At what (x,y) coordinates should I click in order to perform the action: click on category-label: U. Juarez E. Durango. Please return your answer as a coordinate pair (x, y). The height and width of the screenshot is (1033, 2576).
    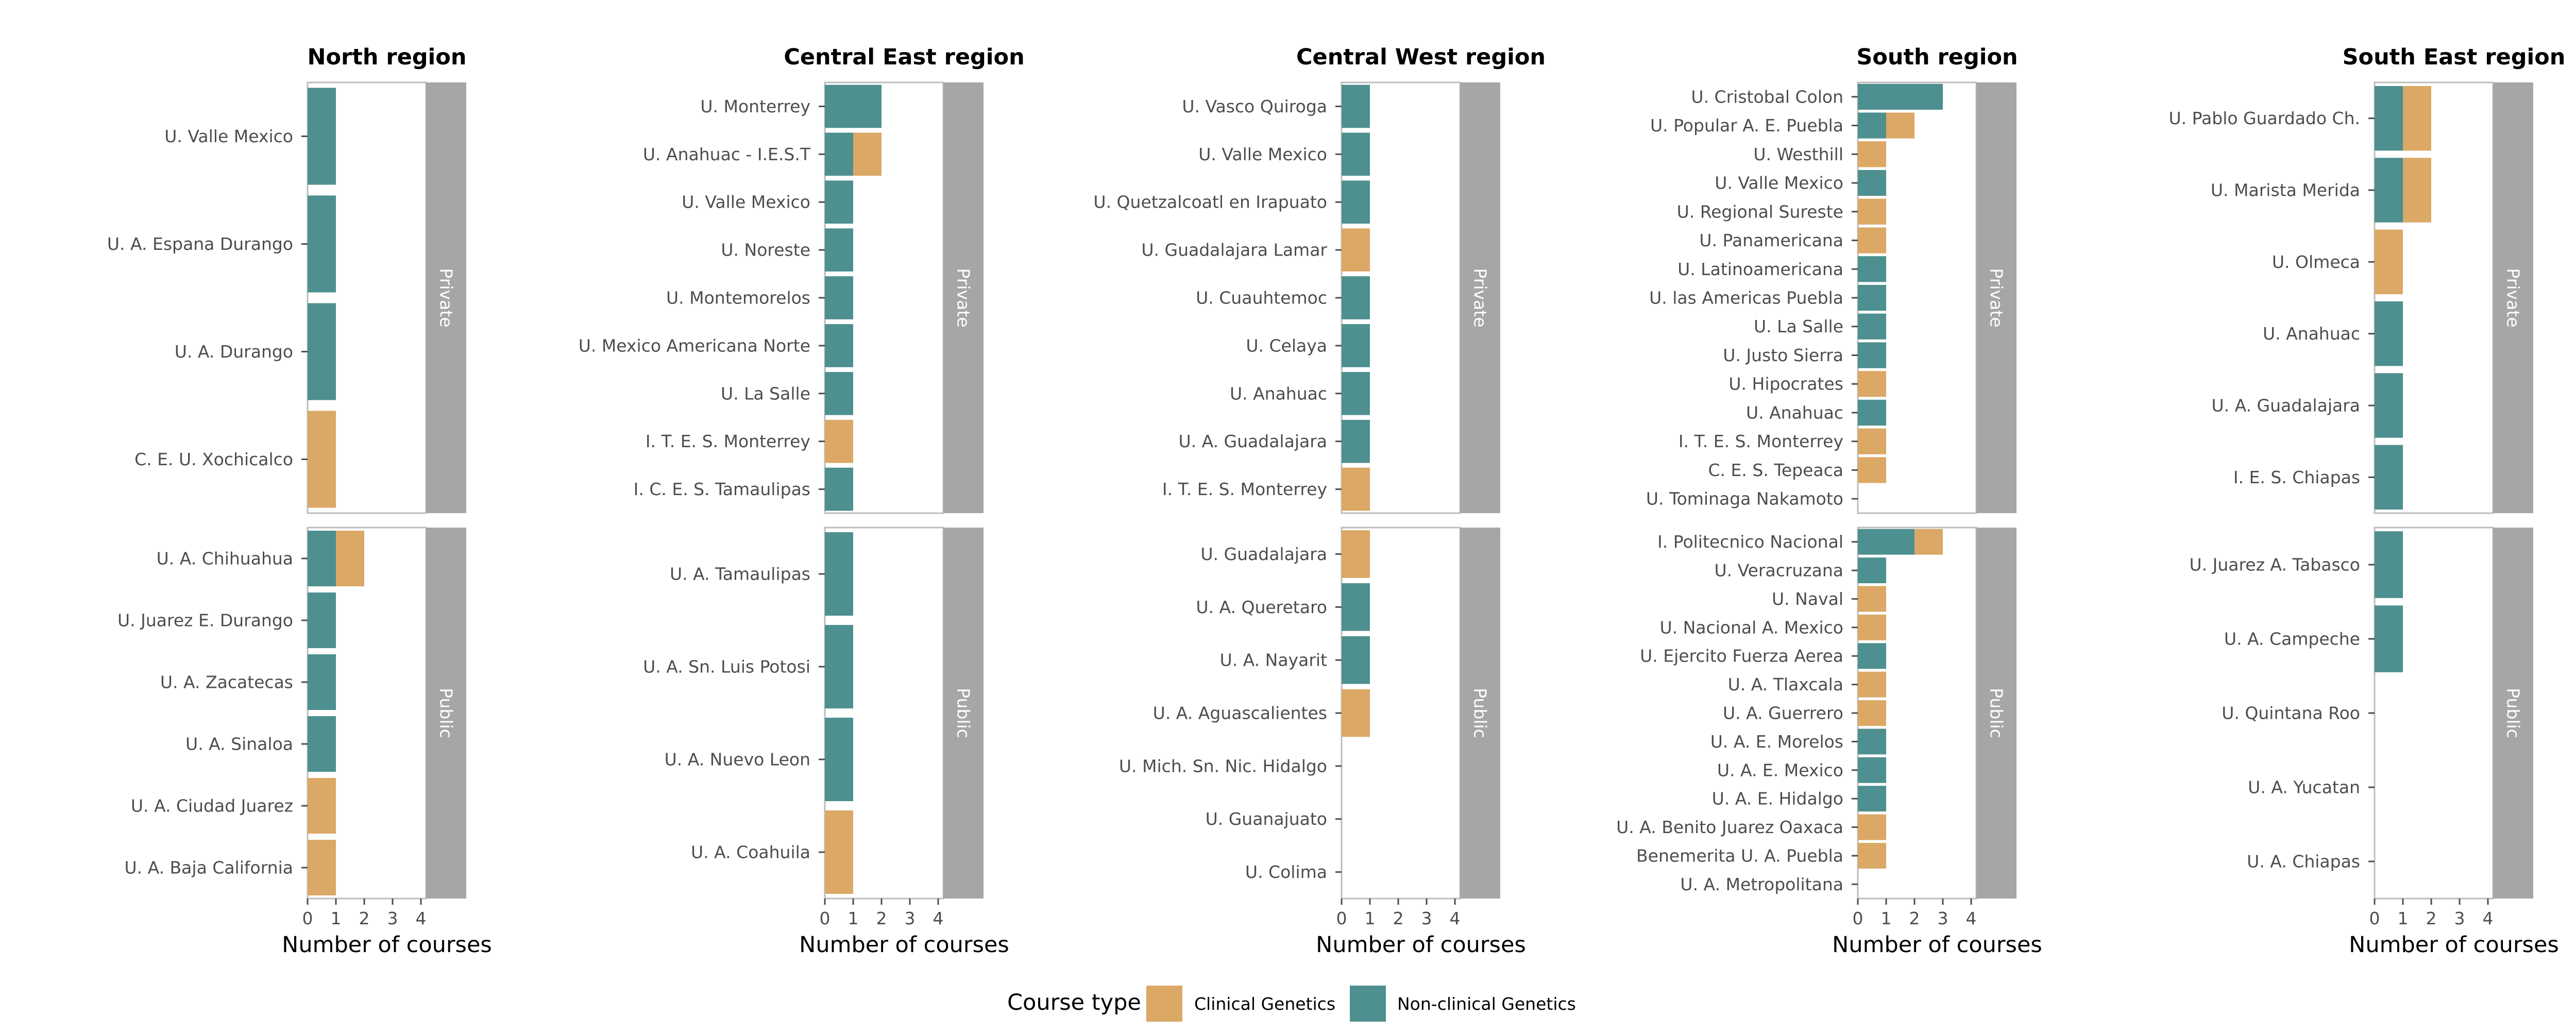
    Looking at the image, I should click on (205, 621).